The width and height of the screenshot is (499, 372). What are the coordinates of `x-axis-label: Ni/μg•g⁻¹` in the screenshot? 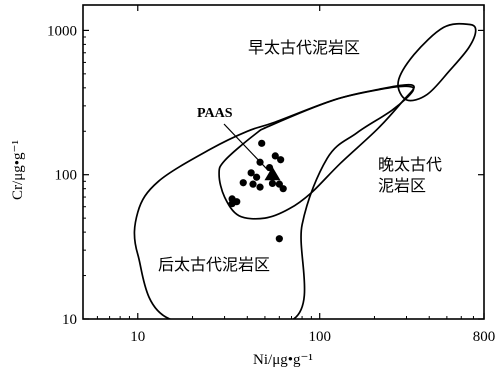 It's located at (283, 360).